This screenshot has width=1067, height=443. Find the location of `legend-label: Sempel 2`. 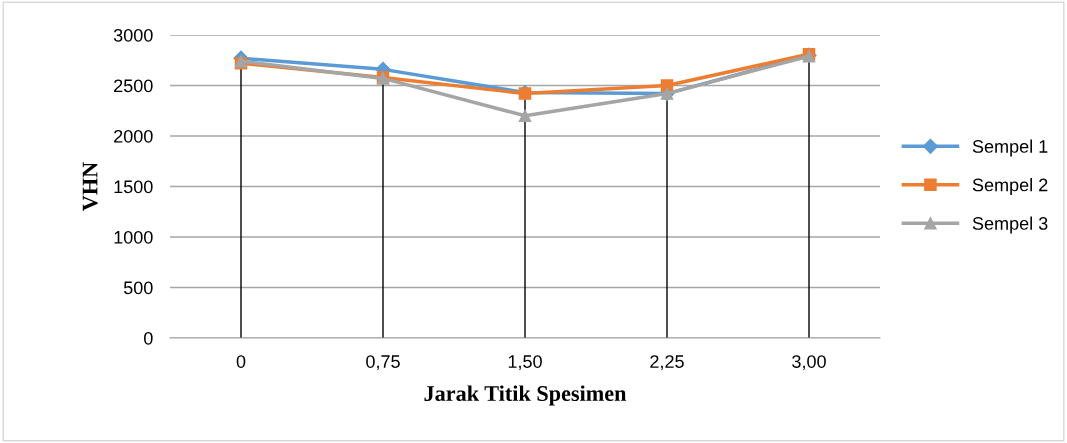

legend-label: Sempel 2 is located at coordinates (1010, 186).